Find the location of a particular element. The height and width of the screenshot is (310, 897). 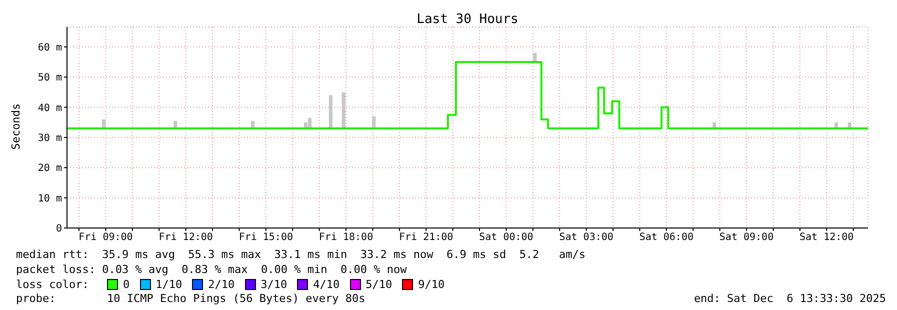

x-tick-label: Sat 09:00 is located at coordinates (746, 238).